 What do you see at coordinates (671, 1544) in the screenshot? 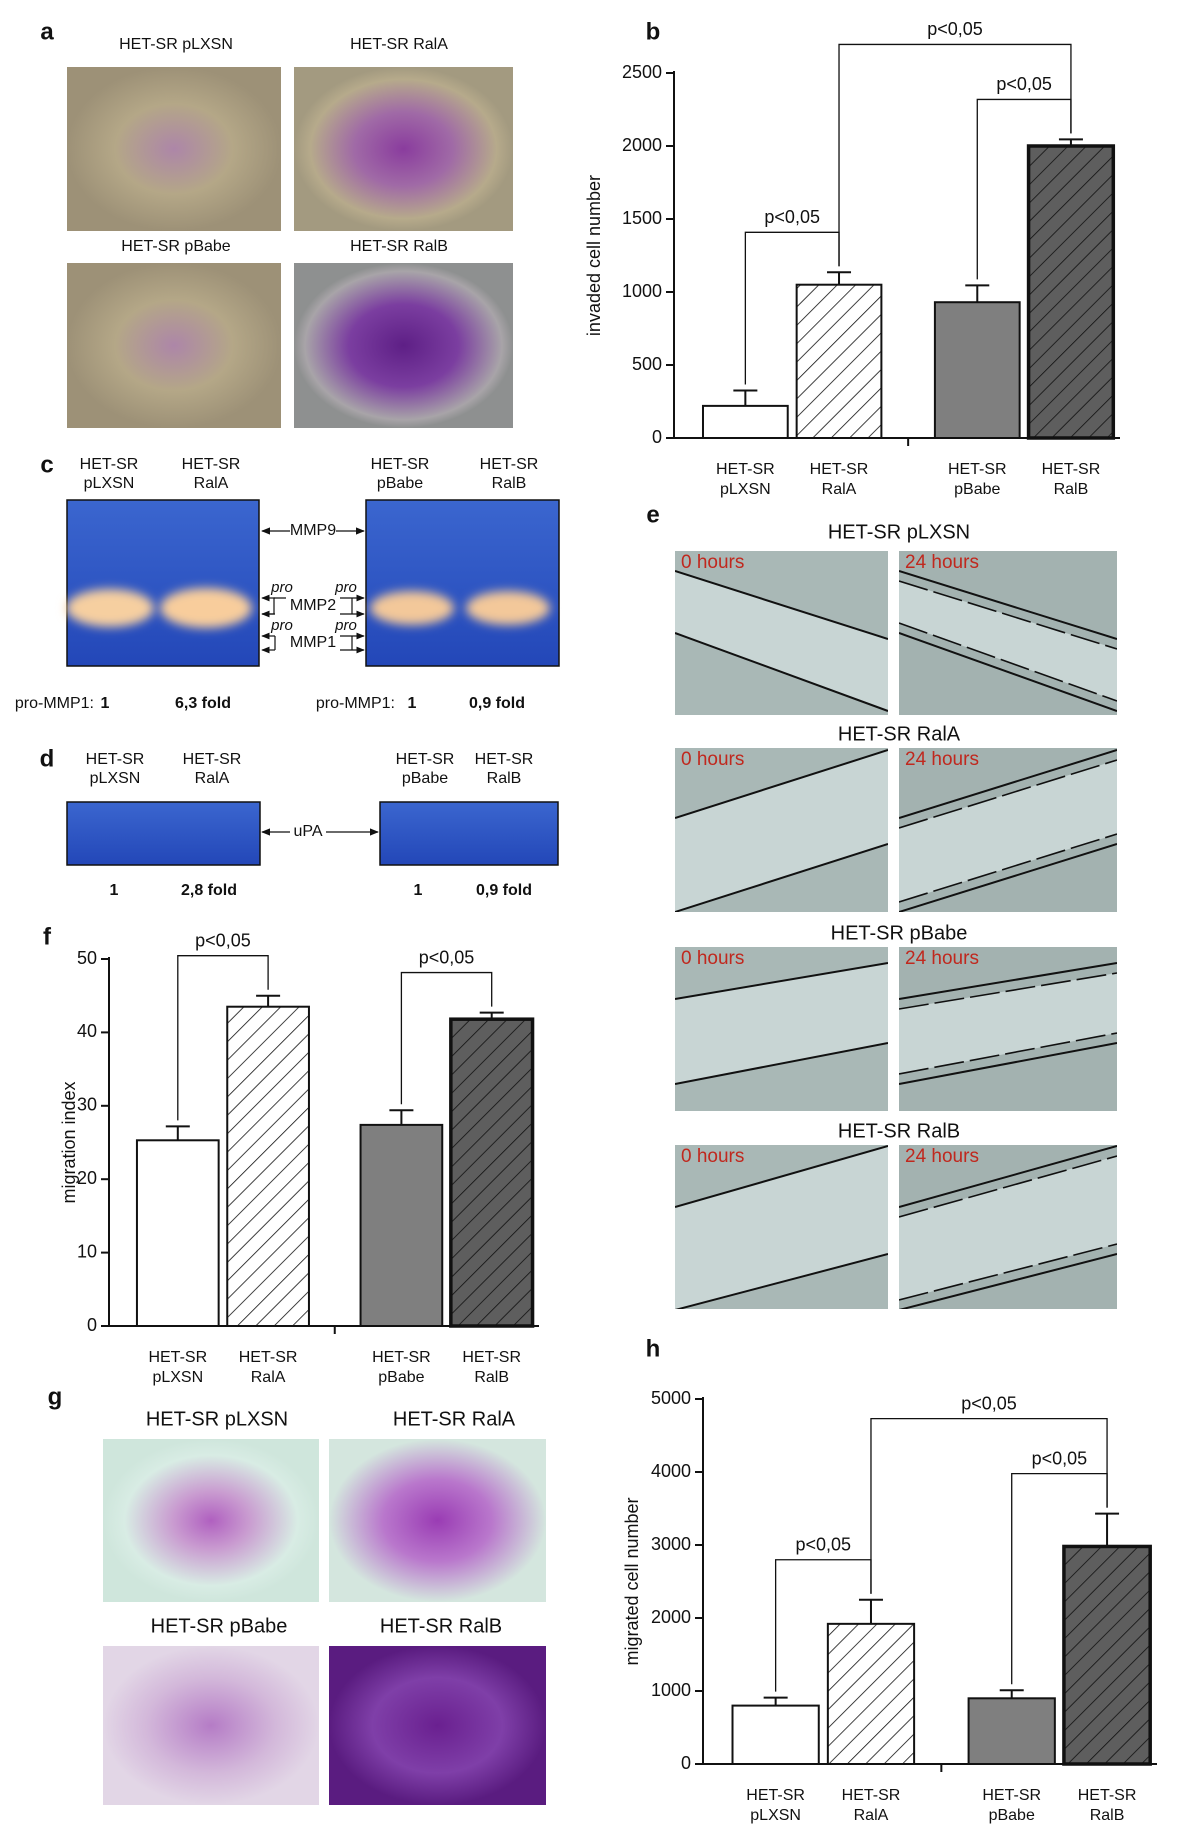
I see `y-tick-label: 3000` at bounding box center [671, 1544].